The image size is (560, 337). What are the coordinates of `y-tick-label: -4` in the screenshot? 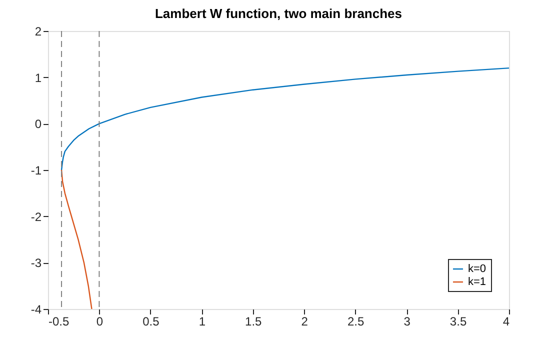 It's located at (36, 309).